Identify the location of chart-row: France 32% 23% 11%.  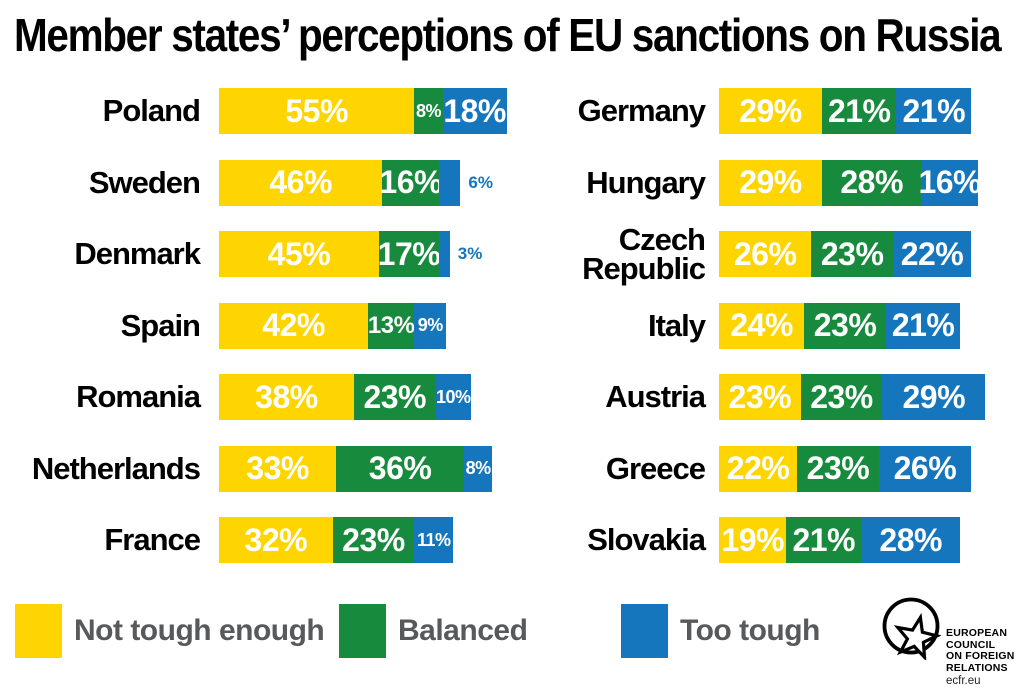
(256, 540).